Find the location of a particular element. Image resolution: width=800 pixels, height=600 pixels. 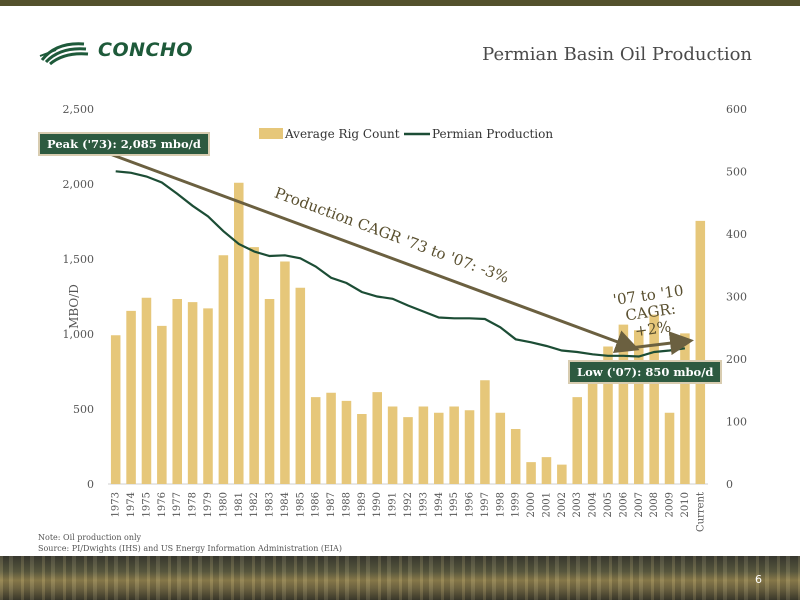

x-tick-label: 2001 is located at coordinates (546, 504).